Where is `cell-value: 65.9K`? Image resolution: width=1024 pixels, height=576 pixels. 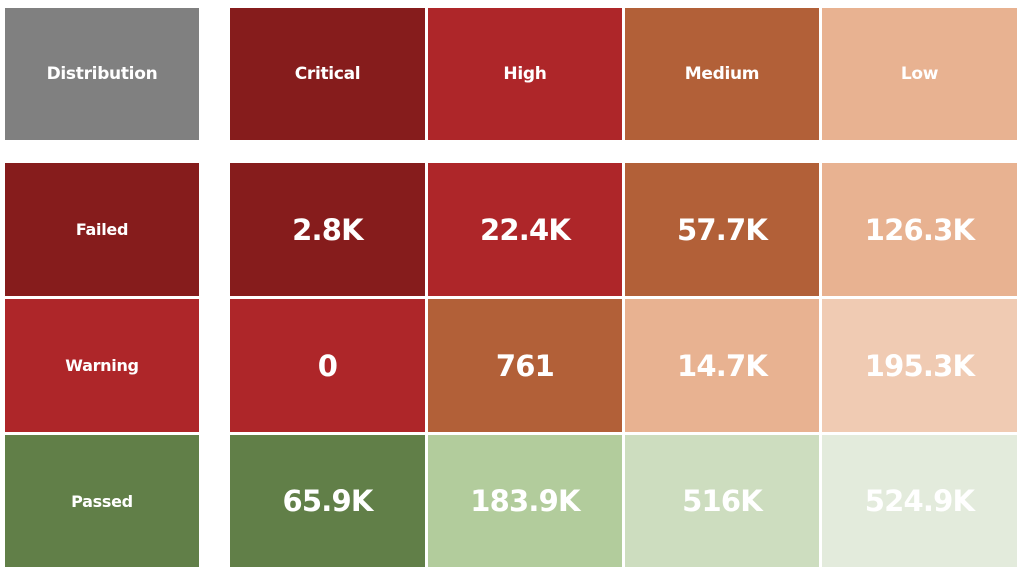
cell-value: 65.9K is located at coordinates (327, 501).